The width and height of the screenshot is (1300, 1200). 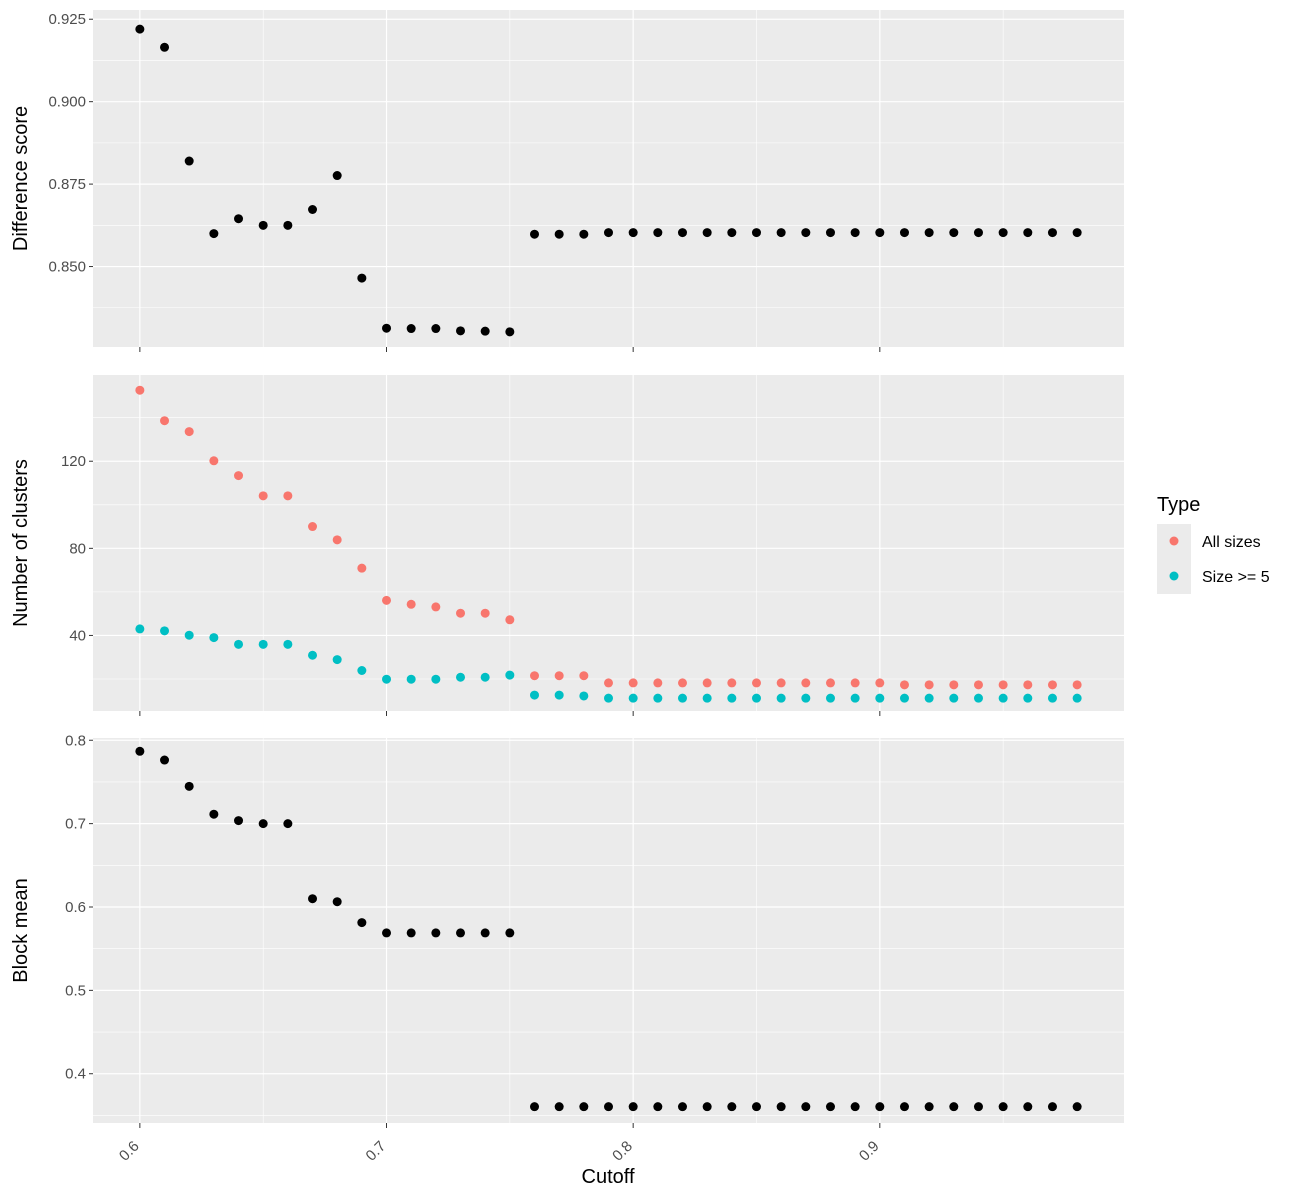 I want to click on y-tick-label: 0.7, so click(x=75, y=824).